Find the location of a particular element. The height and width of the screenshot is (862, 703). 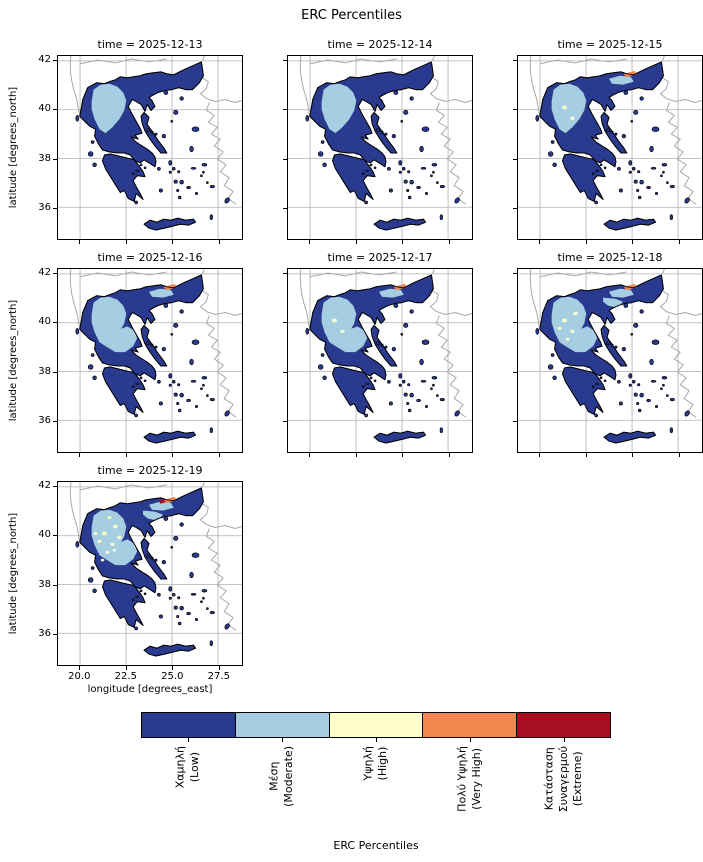

x-tick-label: 22.5 is located at coordinates (125, 676).